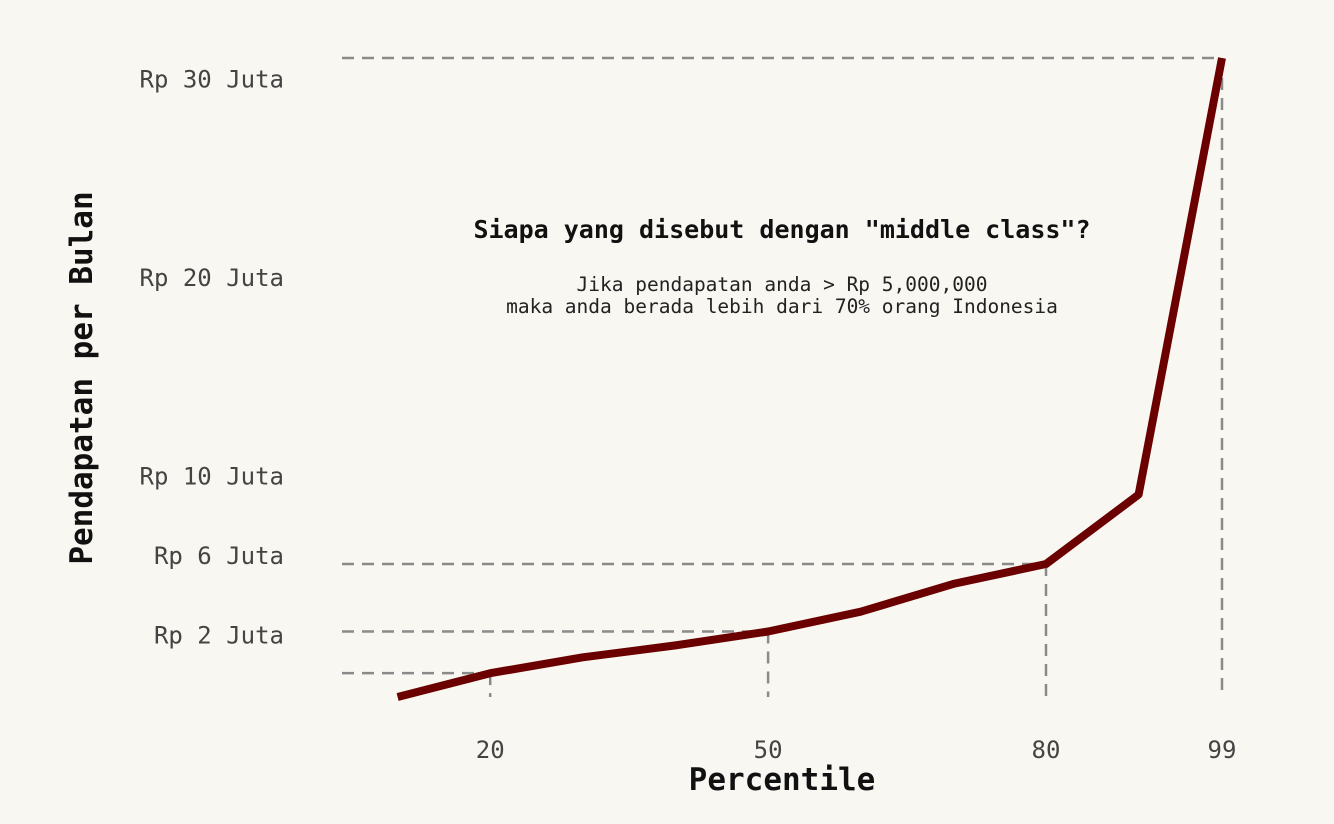  I want to click on y-tick-label-1: Rp 6 Juta, so click(219, 556).